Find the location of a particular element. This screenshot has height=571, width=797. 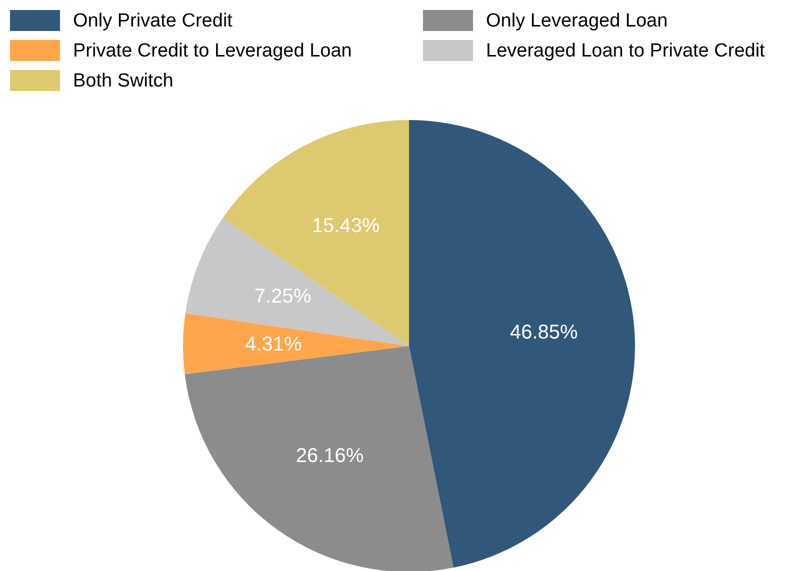

legend-label: Both Switch is located at coordinates (123, 81).